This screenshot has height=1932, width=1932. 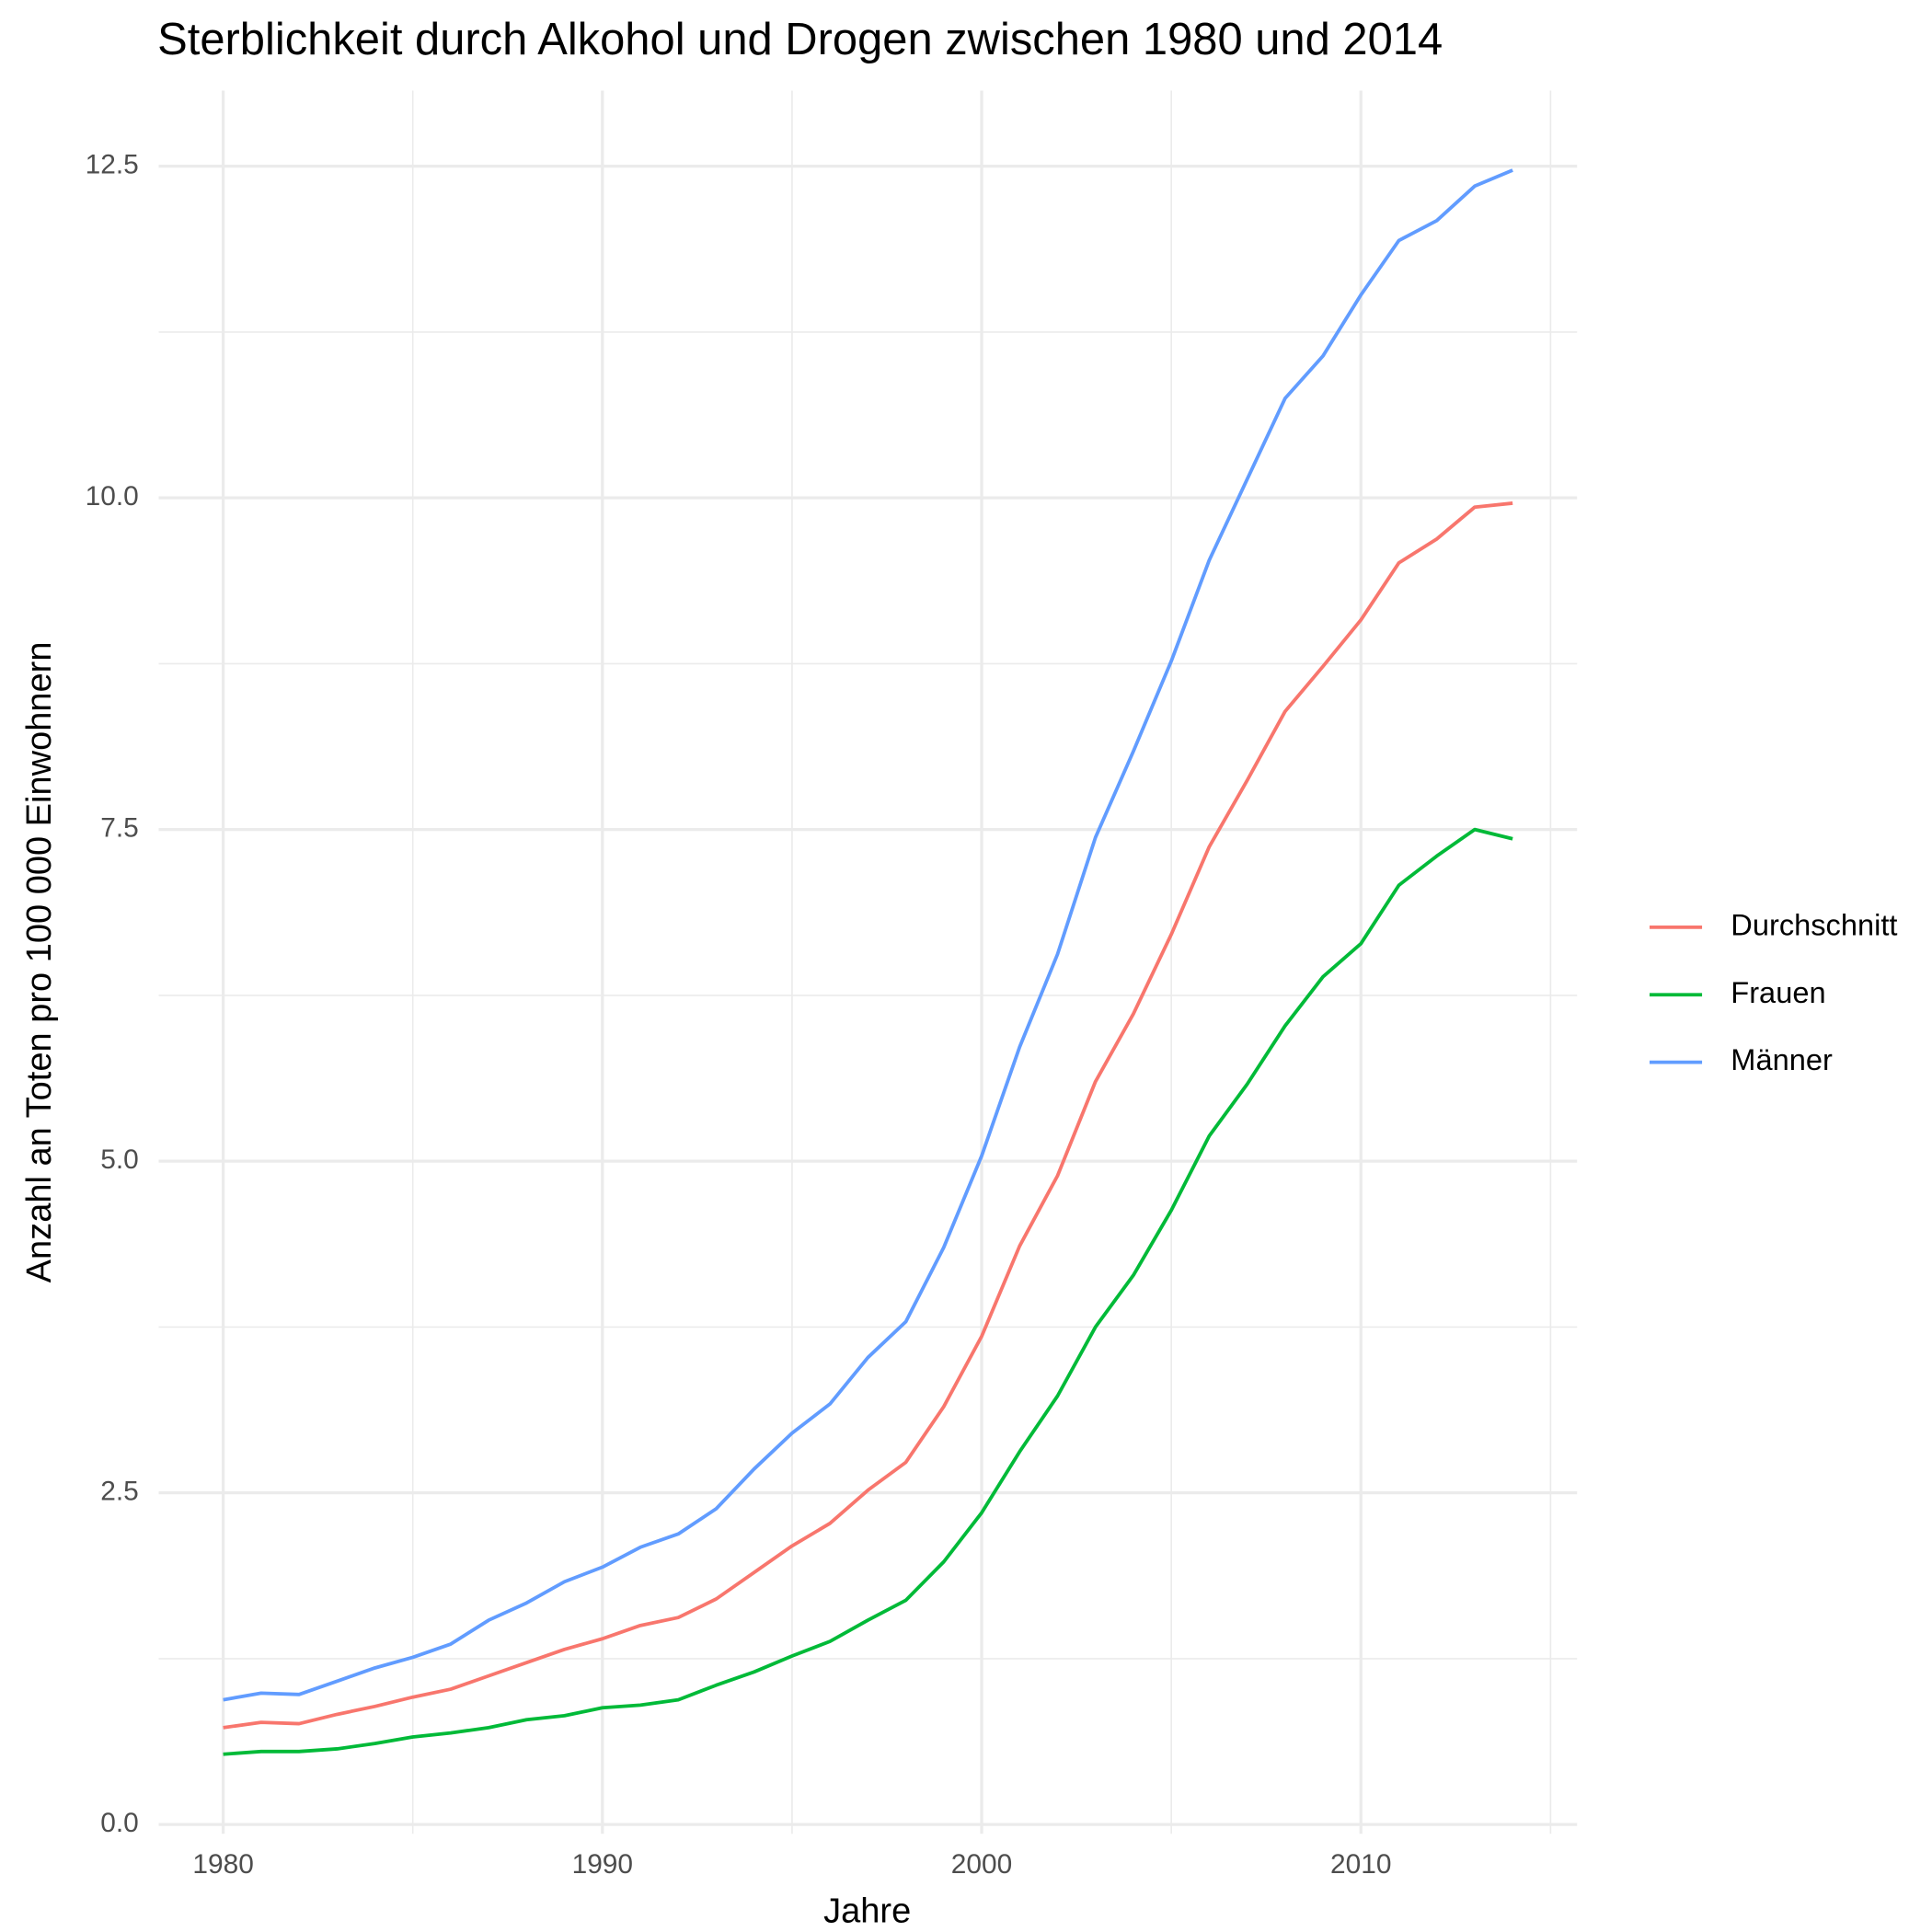 What do you see at coordinates (1778, 992) in the screenshot?
I see `legend-label: Frauen` at bounding box center [1778, 992].